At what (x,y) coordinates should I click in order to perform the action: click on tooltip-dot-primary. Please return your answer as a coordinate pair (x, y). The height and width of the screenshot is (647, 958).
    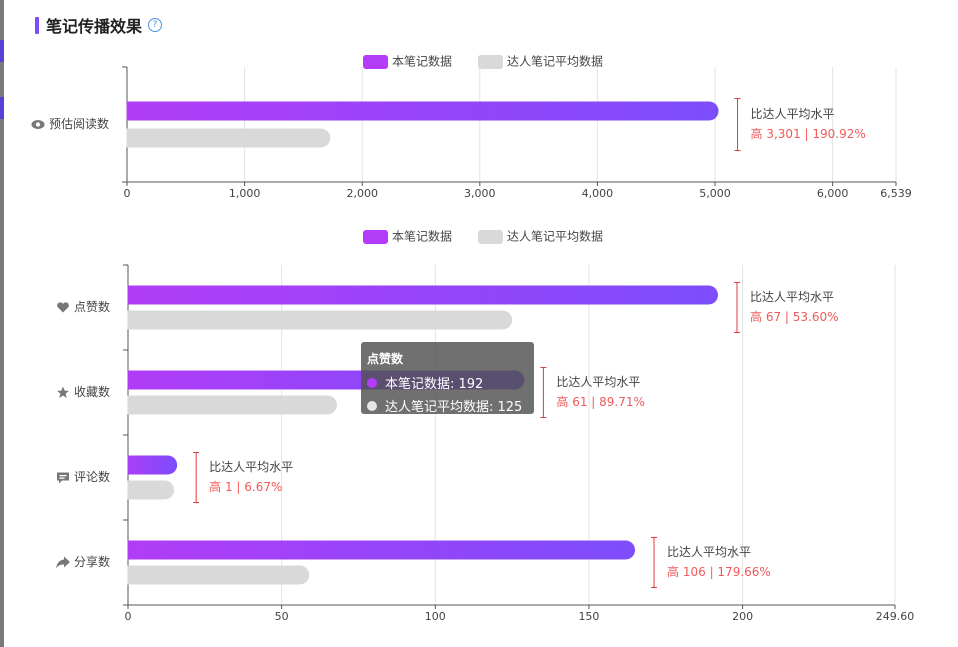
    Looking at the image, I should click on (372, 382).